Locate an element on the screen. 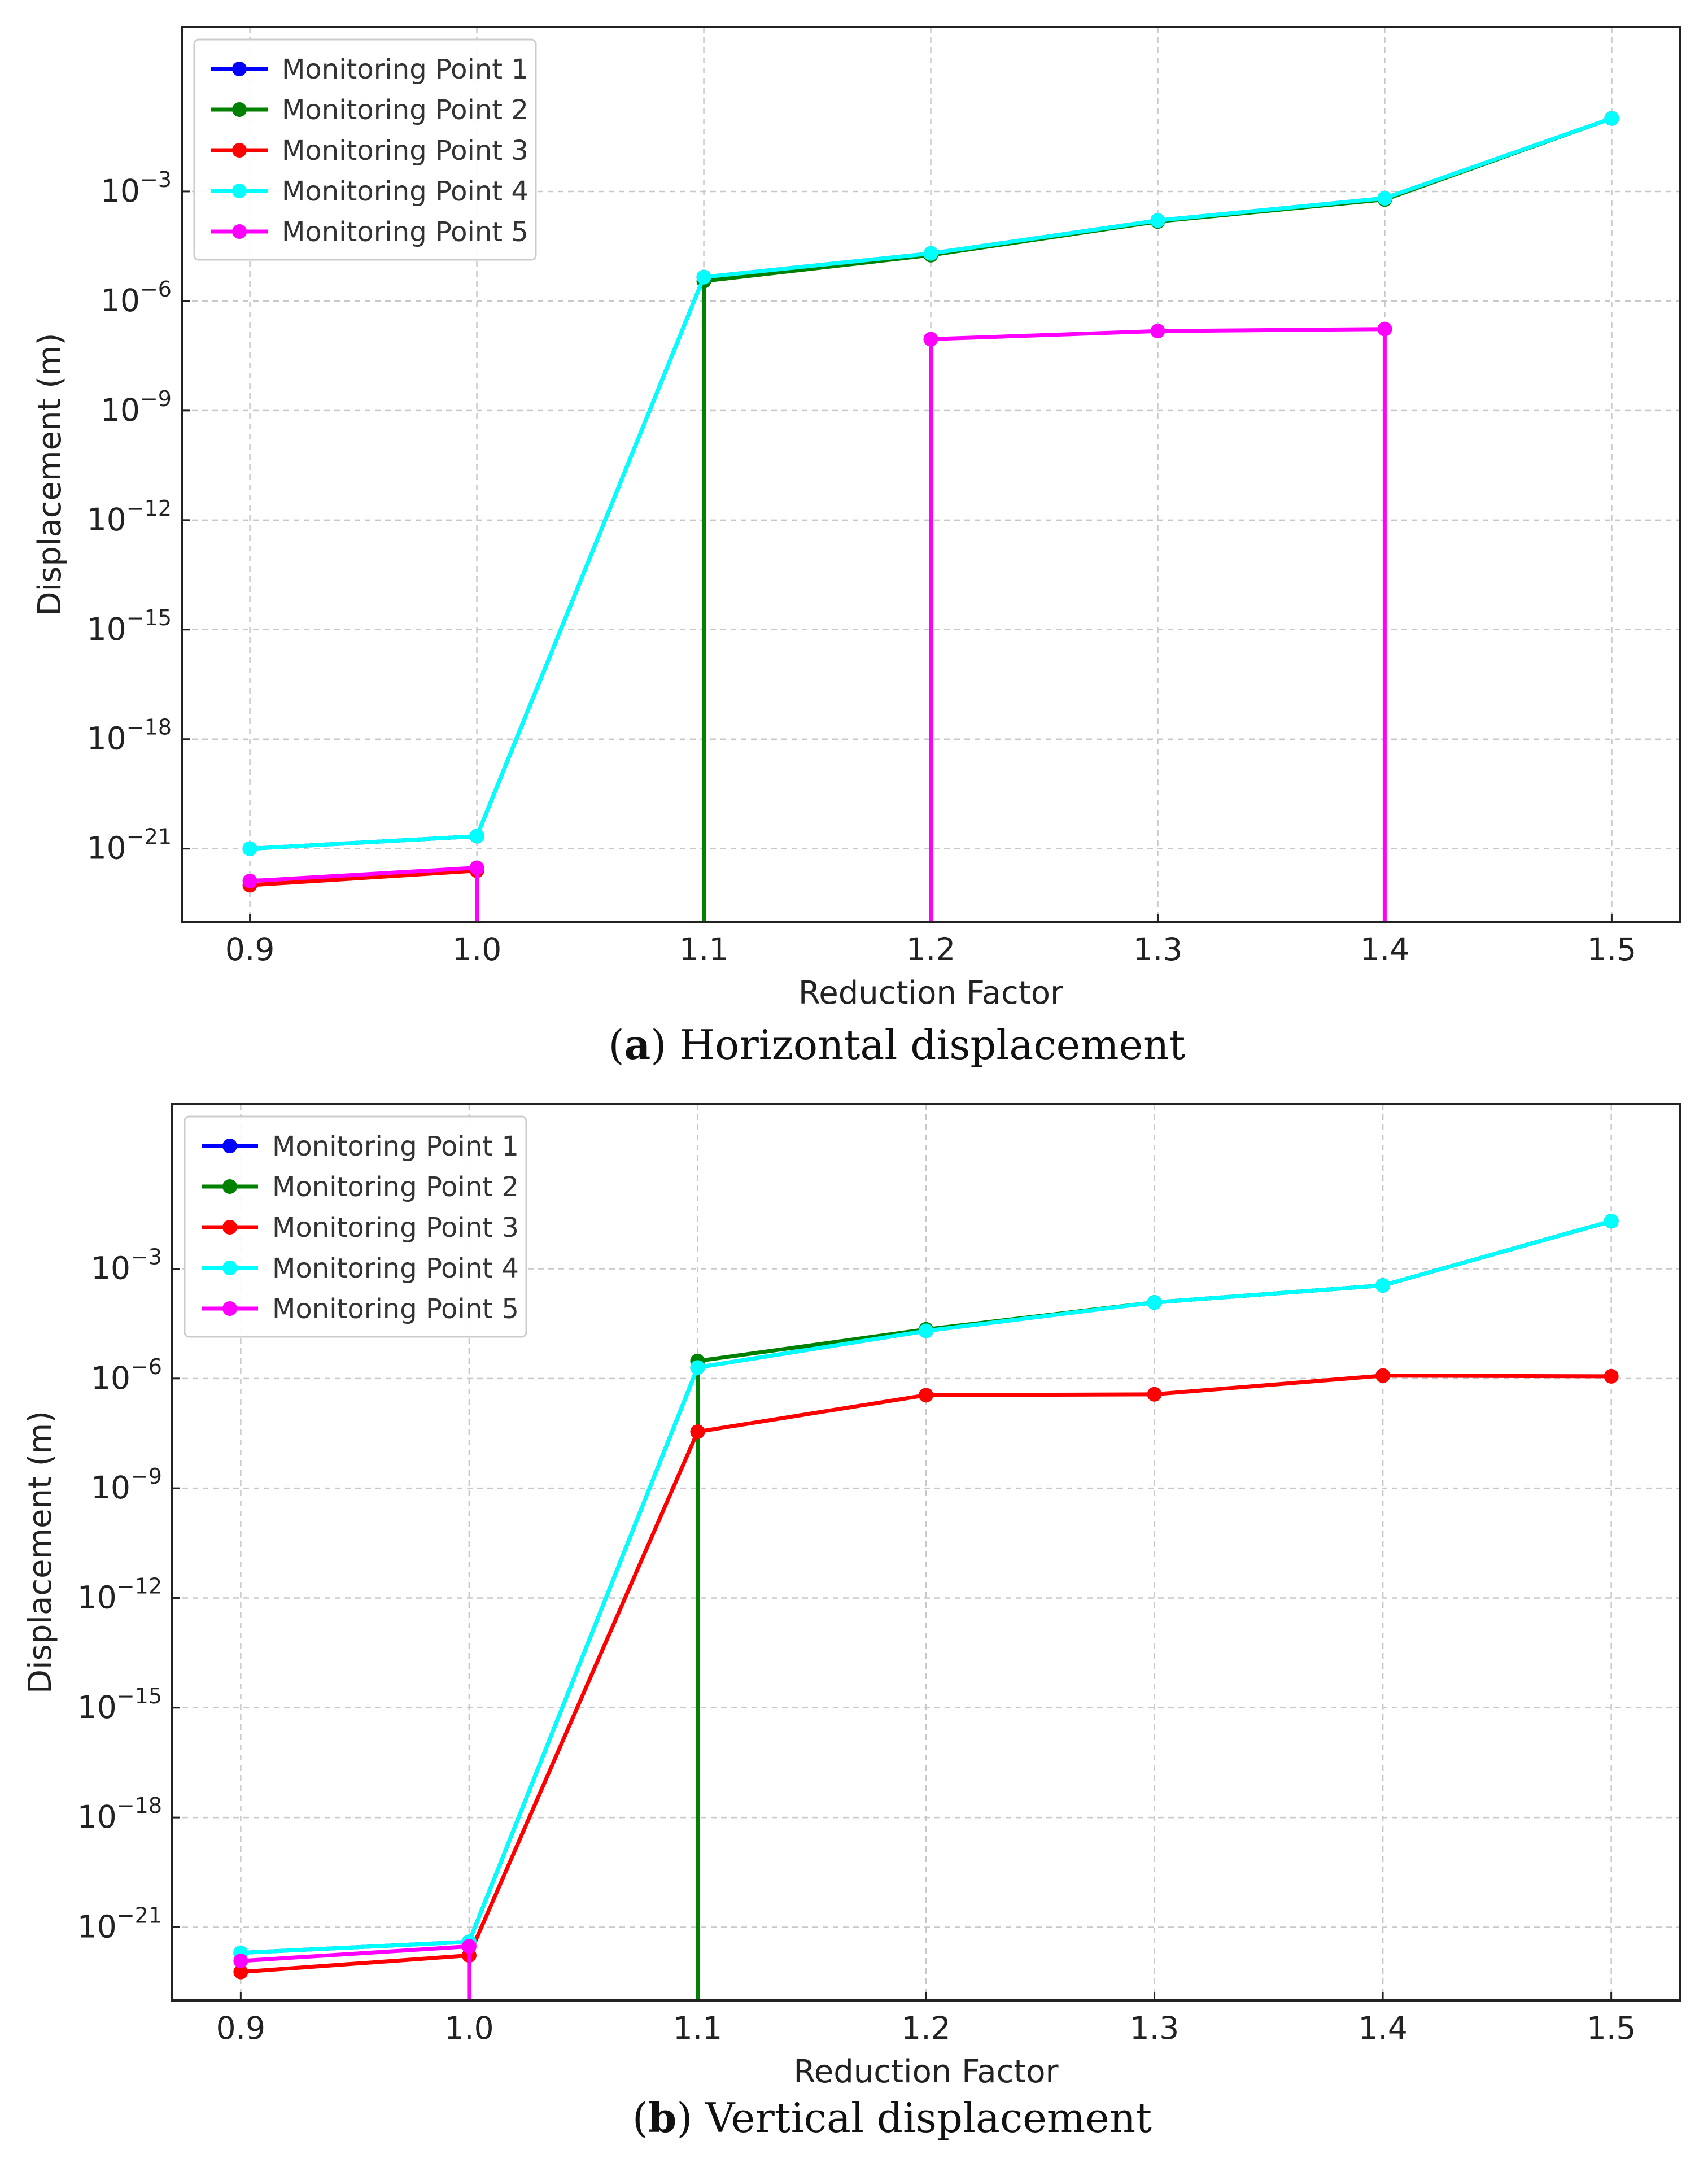 This screenshot has width=1708, height=2180. panel-caption: (a) Horizontal displacement is located at coordinates (897, 1045).